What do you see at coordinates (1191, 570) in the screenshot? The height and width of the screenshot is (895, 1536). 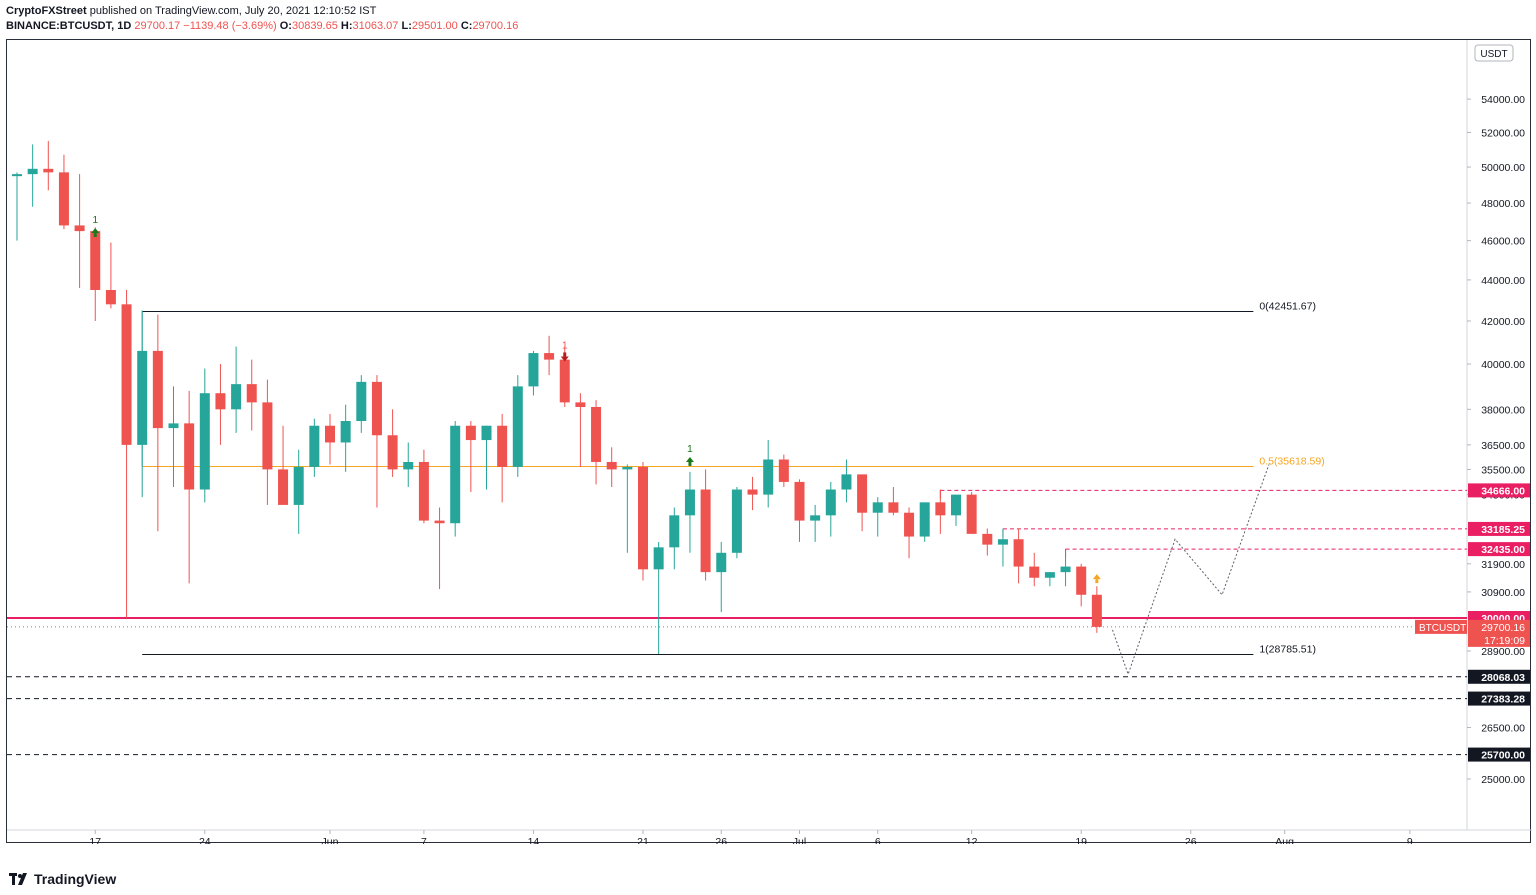 I see `projection-path` at bounding box center [1191, 570].